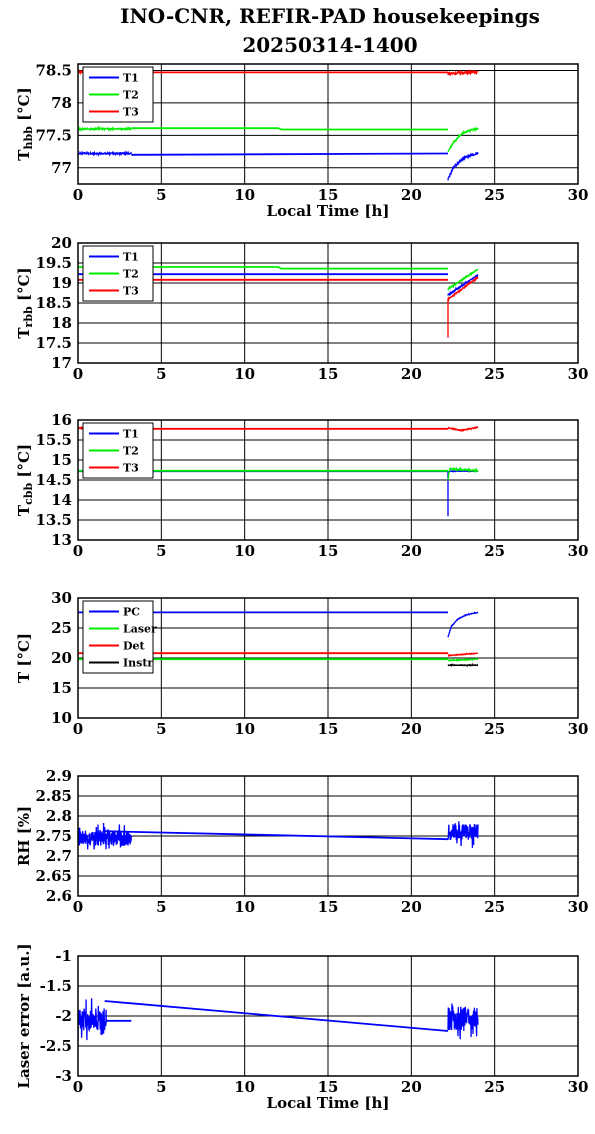 The width and height of the screenshot is (595, 1134). What do you see at coordinates (138, 663) in the screenshot?
I see `legend-label: Instr` at bounding box center [138, 663].